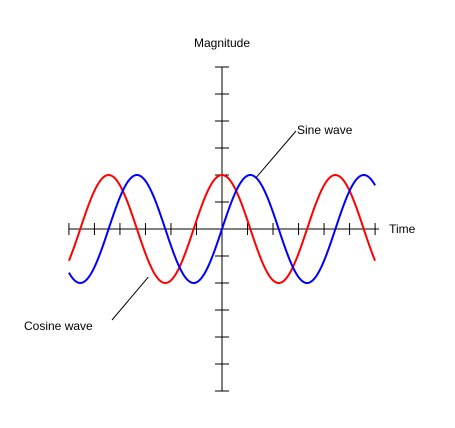 This screenshot has height=428, width=455. I want to click on cosine-wave-annotation-leader, so click(130, 298).